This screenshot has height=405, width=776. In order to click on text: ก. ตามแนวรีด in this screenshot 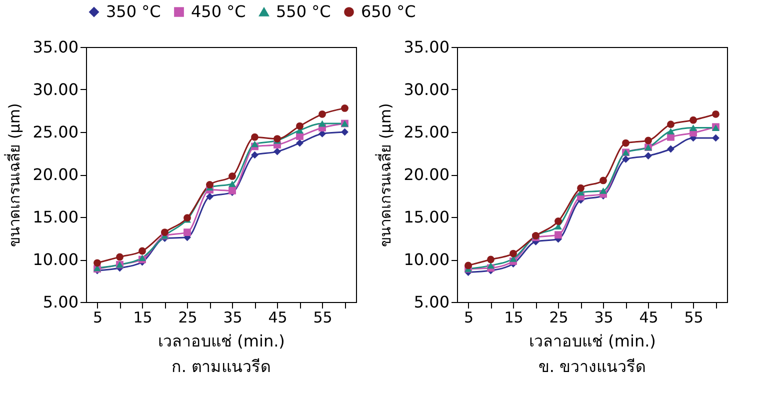, I will do `click(221, 366)`.